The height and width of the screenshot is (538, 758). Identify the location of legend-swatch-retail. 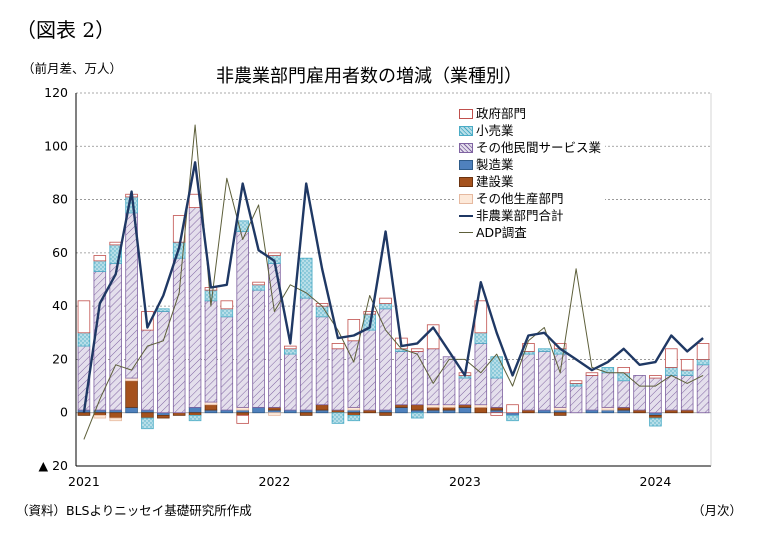
(466, 130).